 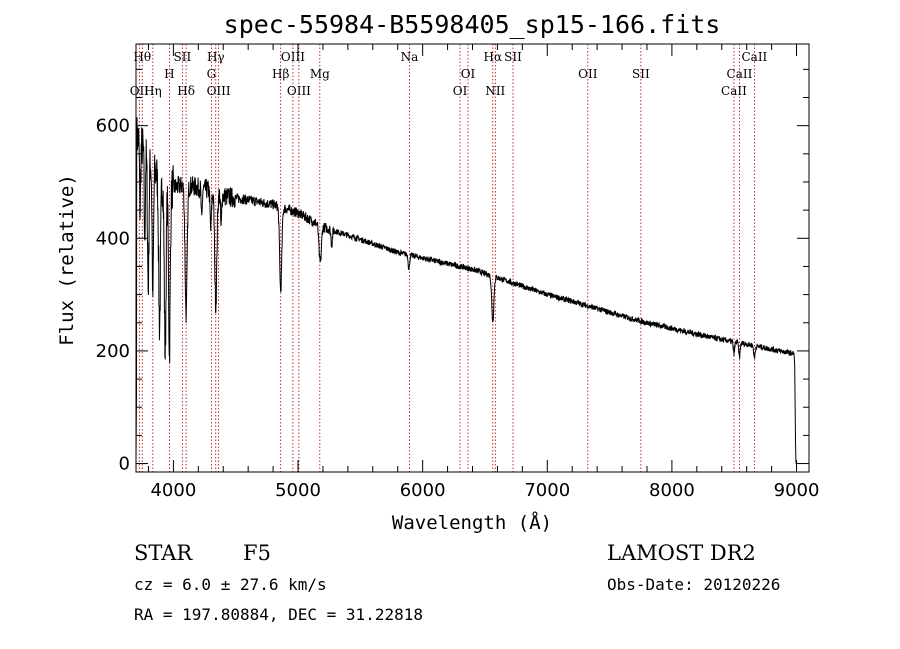 What do you see at coordinates (472, 24) in the screenshot?
I see `chart-title: spec-55984-B5598405_sp15-166.fits` at bounding box center [472, 24].